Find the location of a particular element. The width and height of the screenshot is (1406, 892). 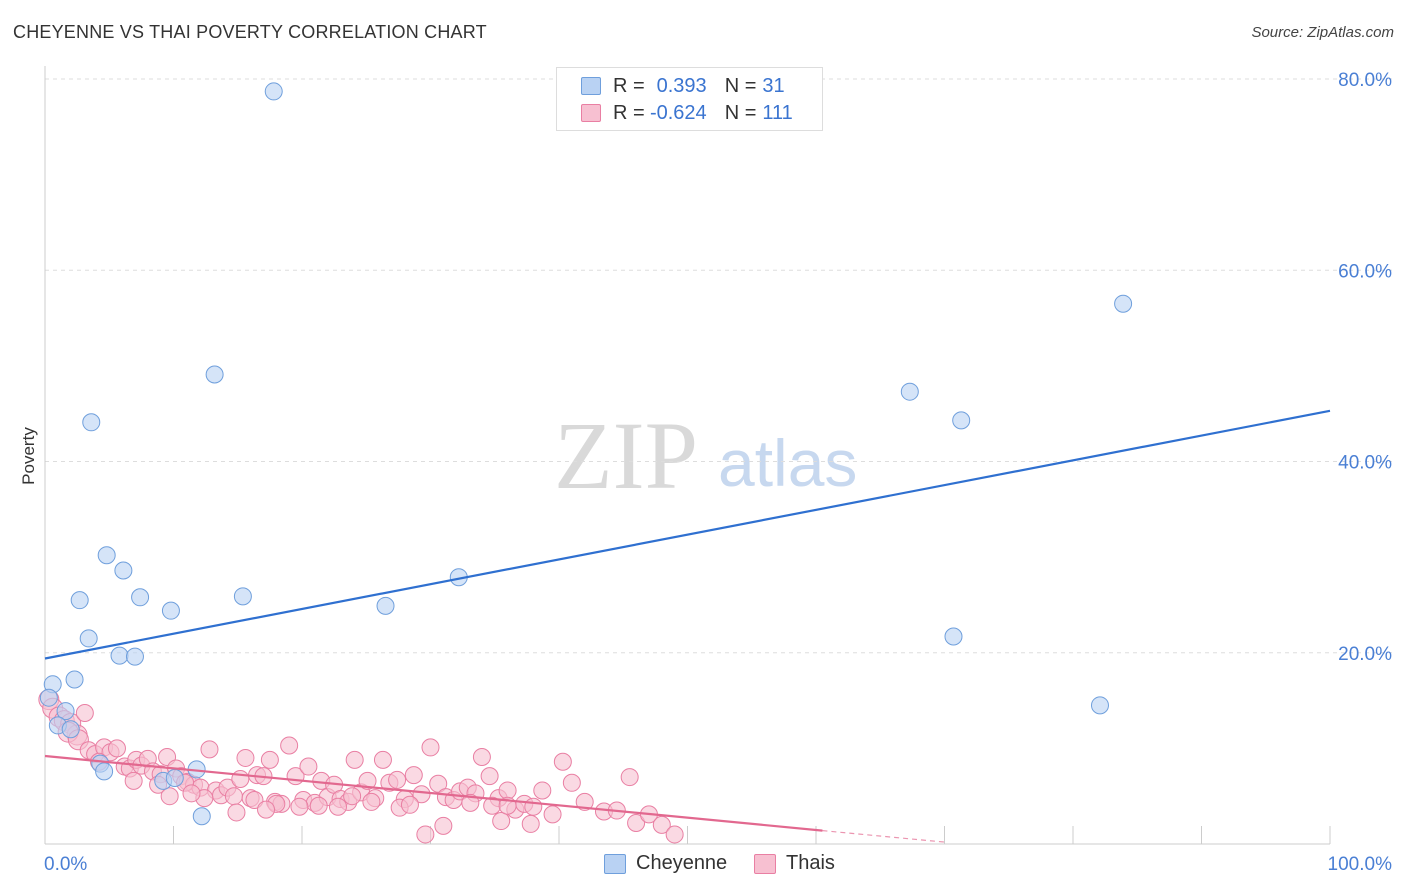

legend-r-value-cheyenne: 0.393 is located at coordinates (681, 85).